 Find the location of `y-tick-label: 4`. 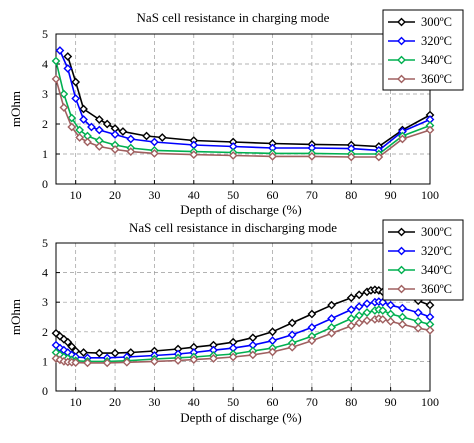

y-tick-label: 4 is located at coordinates (45, 273).